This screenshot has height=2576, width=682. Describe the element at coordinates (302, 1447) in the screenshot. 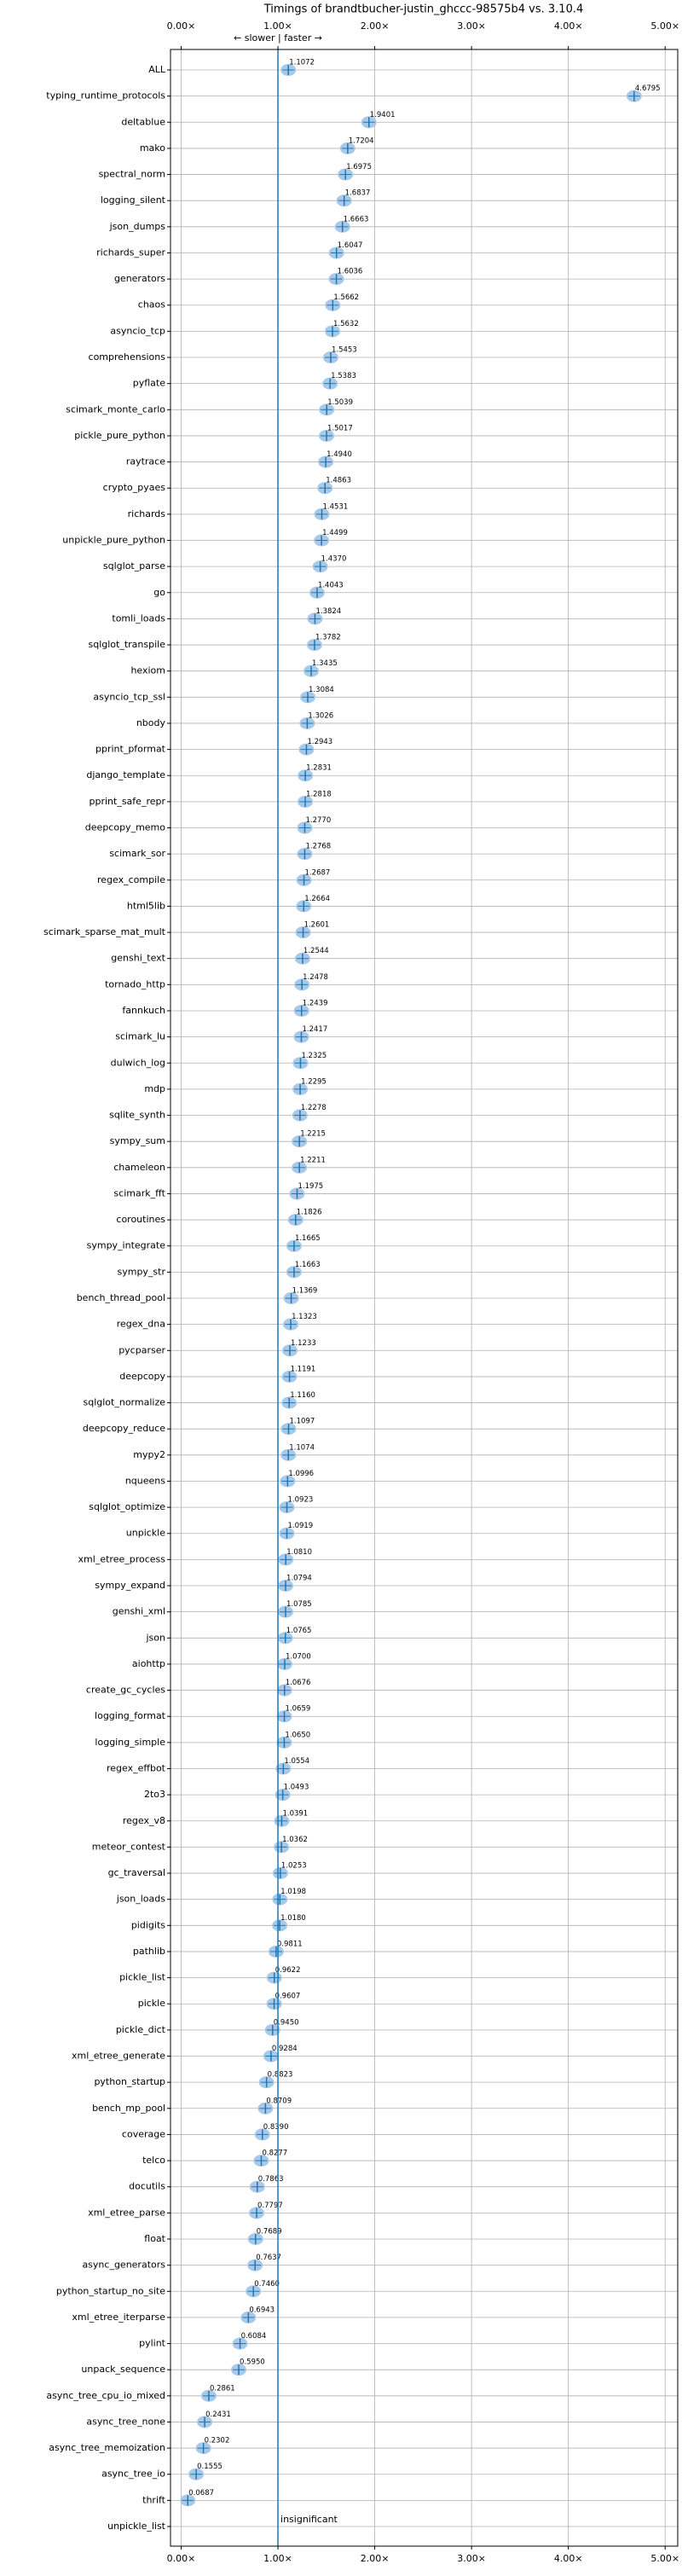

I see `value-label: 1.1074` at that location.